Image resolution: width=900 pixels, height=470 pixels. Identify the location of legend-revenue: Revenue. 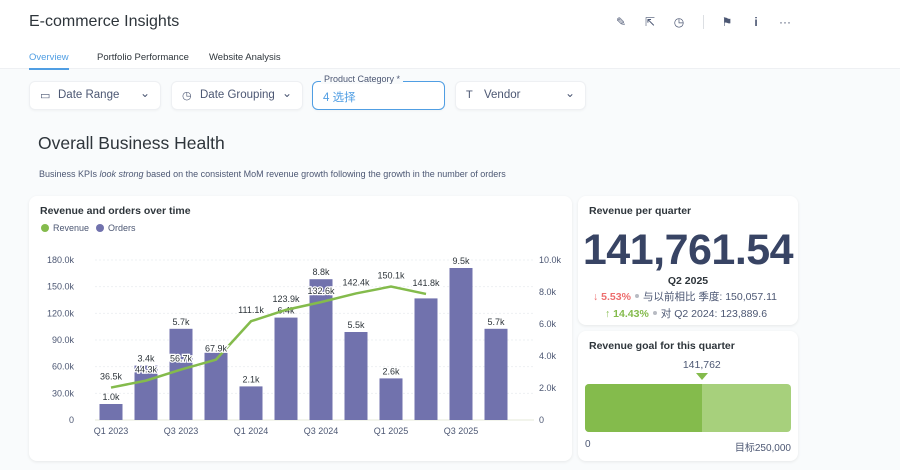
(65, 228).